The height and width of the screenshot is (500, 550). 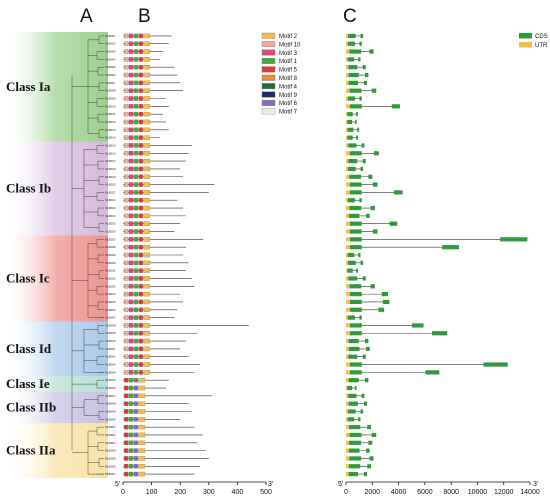 I want to click on gene-label: NtLBD49, so click(x=110, y=411).